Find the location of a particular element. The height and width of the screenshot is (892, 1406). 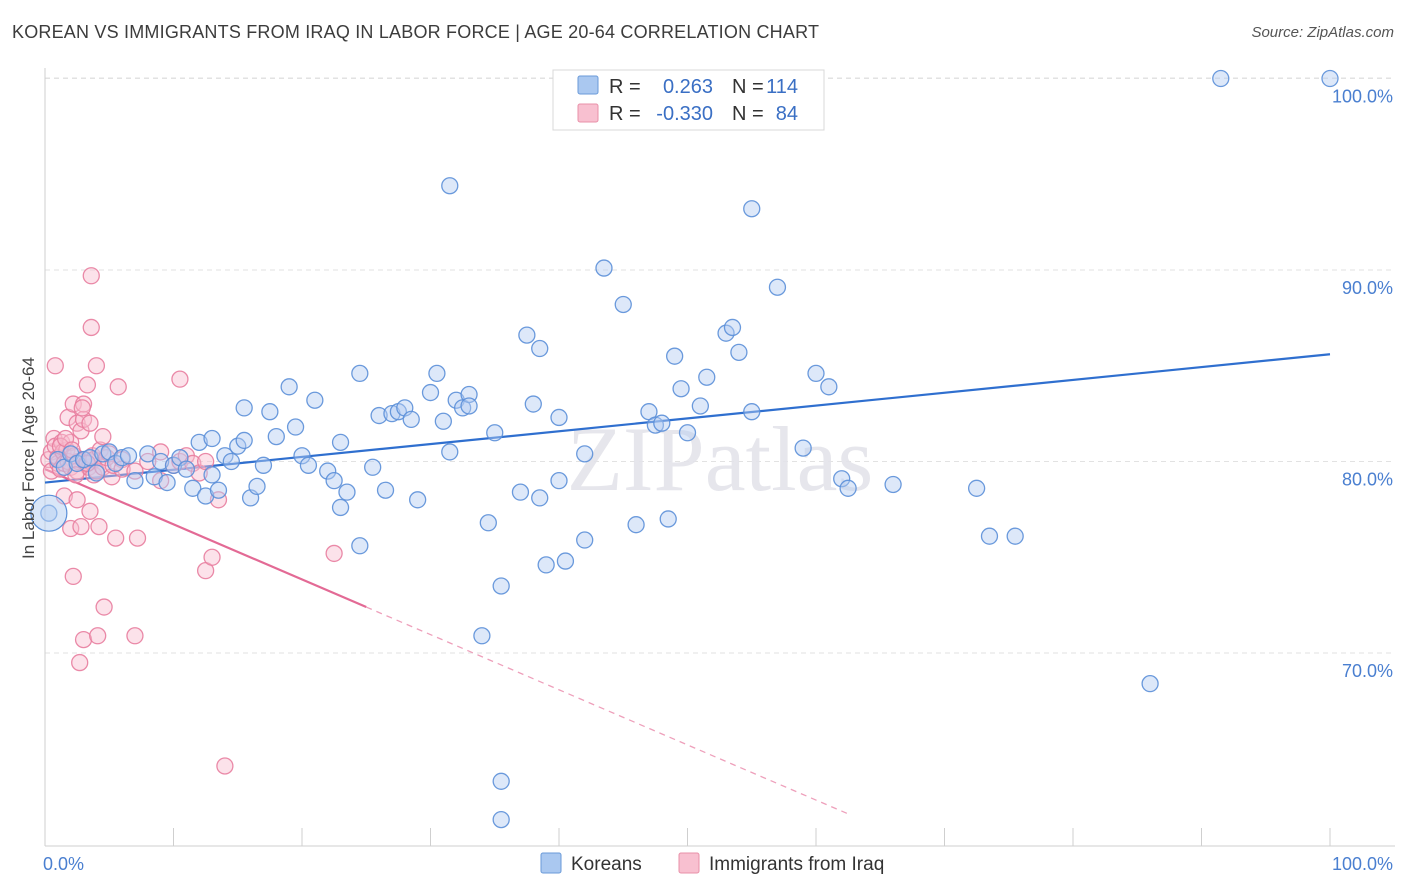

korean-trend-line is located at coordinates (687, 418).